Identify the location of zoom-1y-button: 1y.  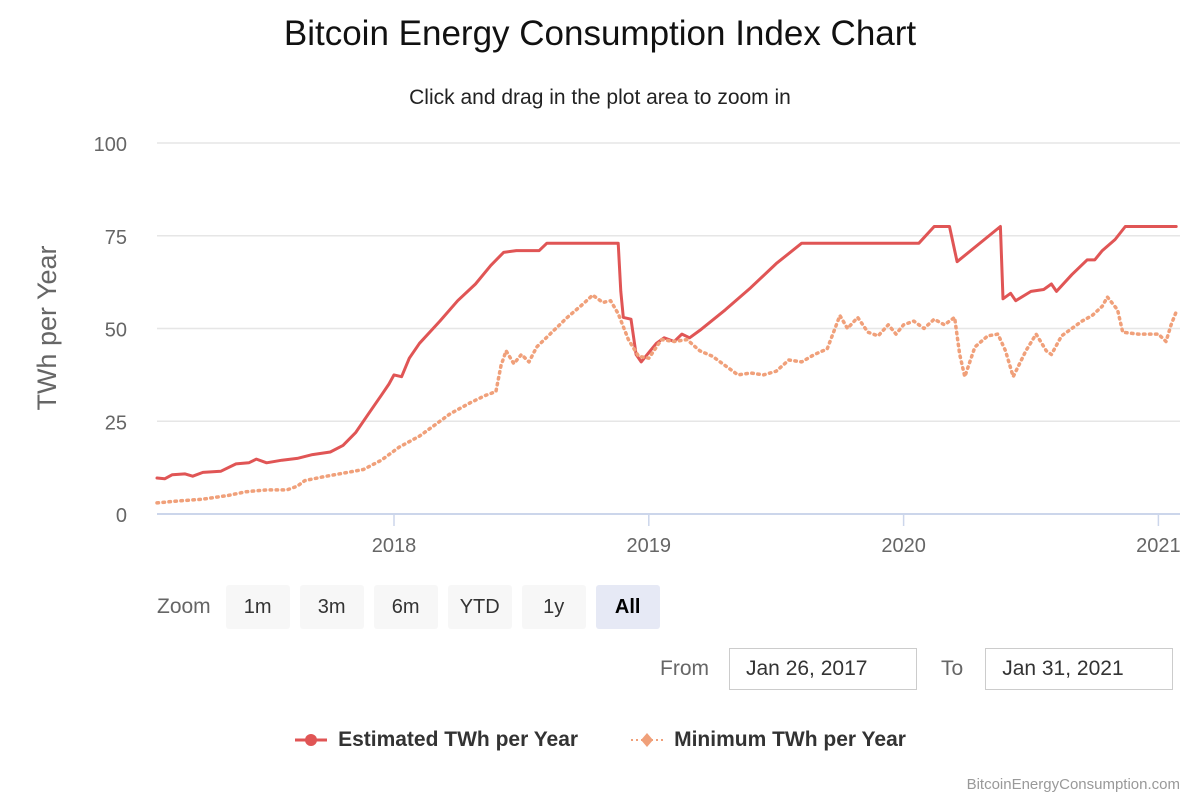
(553, 607).